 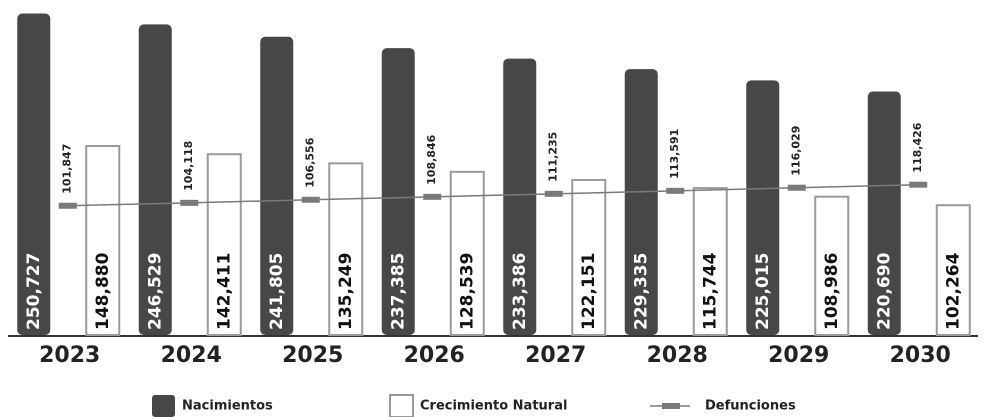 I want to click on line-value-label: 118,426, so click(x=917, y=147).